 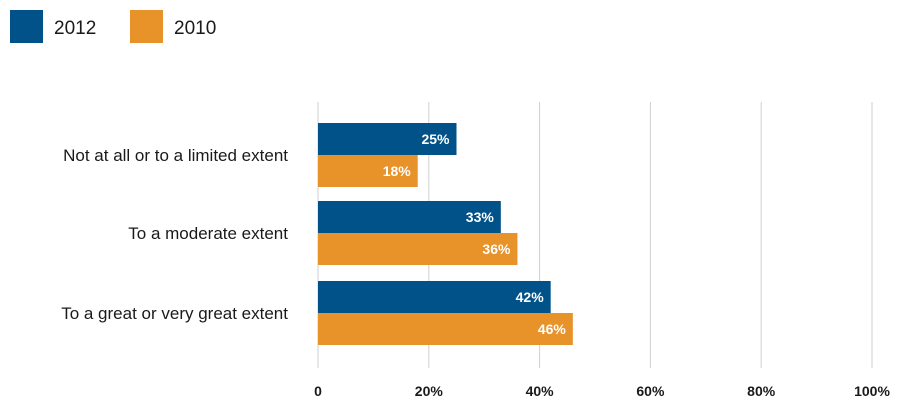 What do you see at coordinates (552, 329) in the screenshot?
I see `data-label-2010-2: 46%` at bounding box center [552, 329].